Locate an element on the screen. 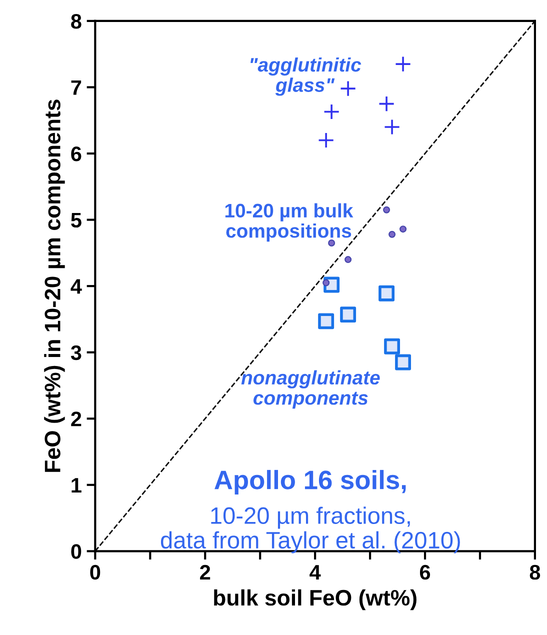 The height and width of the screenshot is (635, 547). y-axis-title: FeO (wt%) in 10-20 µm components is located at coordinates (54, 286).